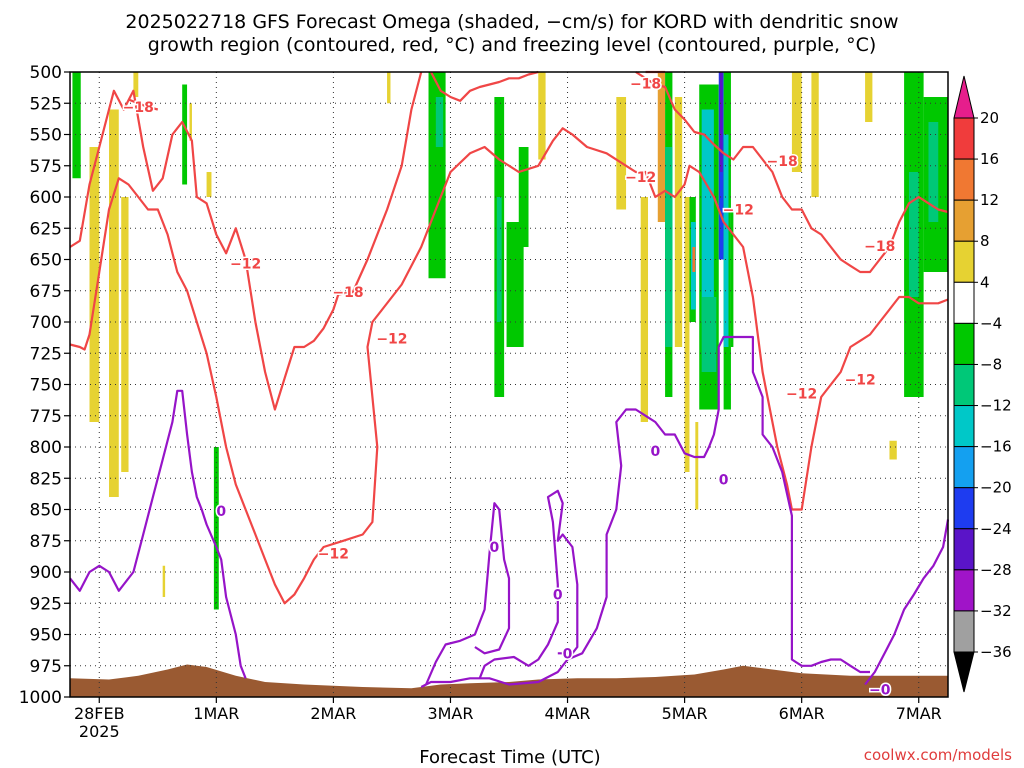 The image size is (1024, 768). What do you see at coordinates (985, 241) in the screenshot?
I see `colorbar-label: 8` at bounding box center [985, 241].